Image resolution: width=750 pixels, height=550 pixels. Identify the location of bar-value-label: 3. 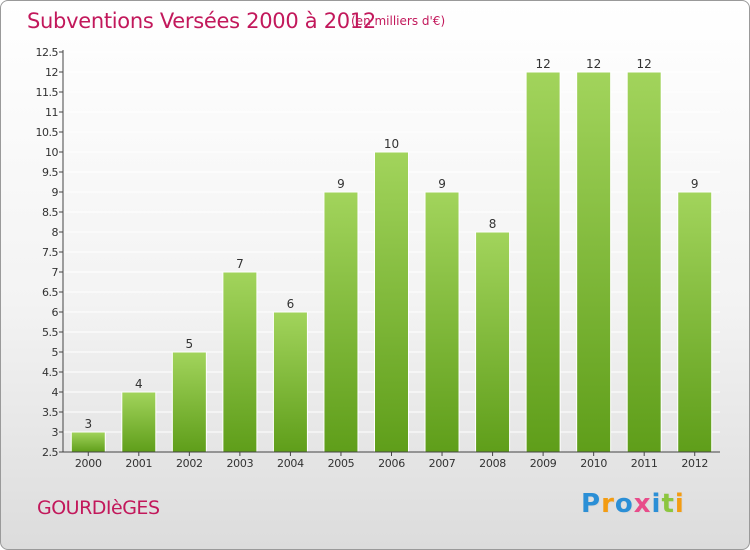
(88, 424).